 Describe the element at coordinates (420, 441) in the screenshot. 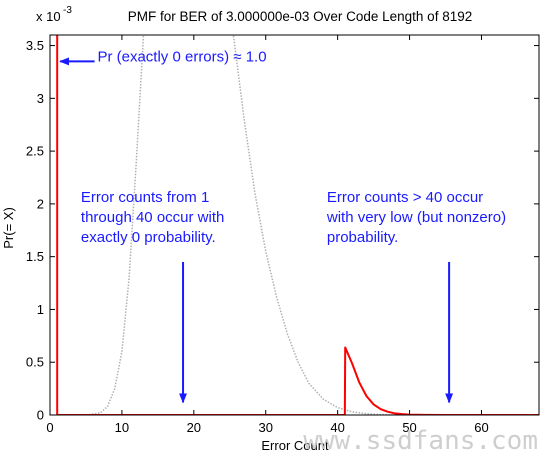

I see `watermark-text: www.ssdfans.com` at that location.